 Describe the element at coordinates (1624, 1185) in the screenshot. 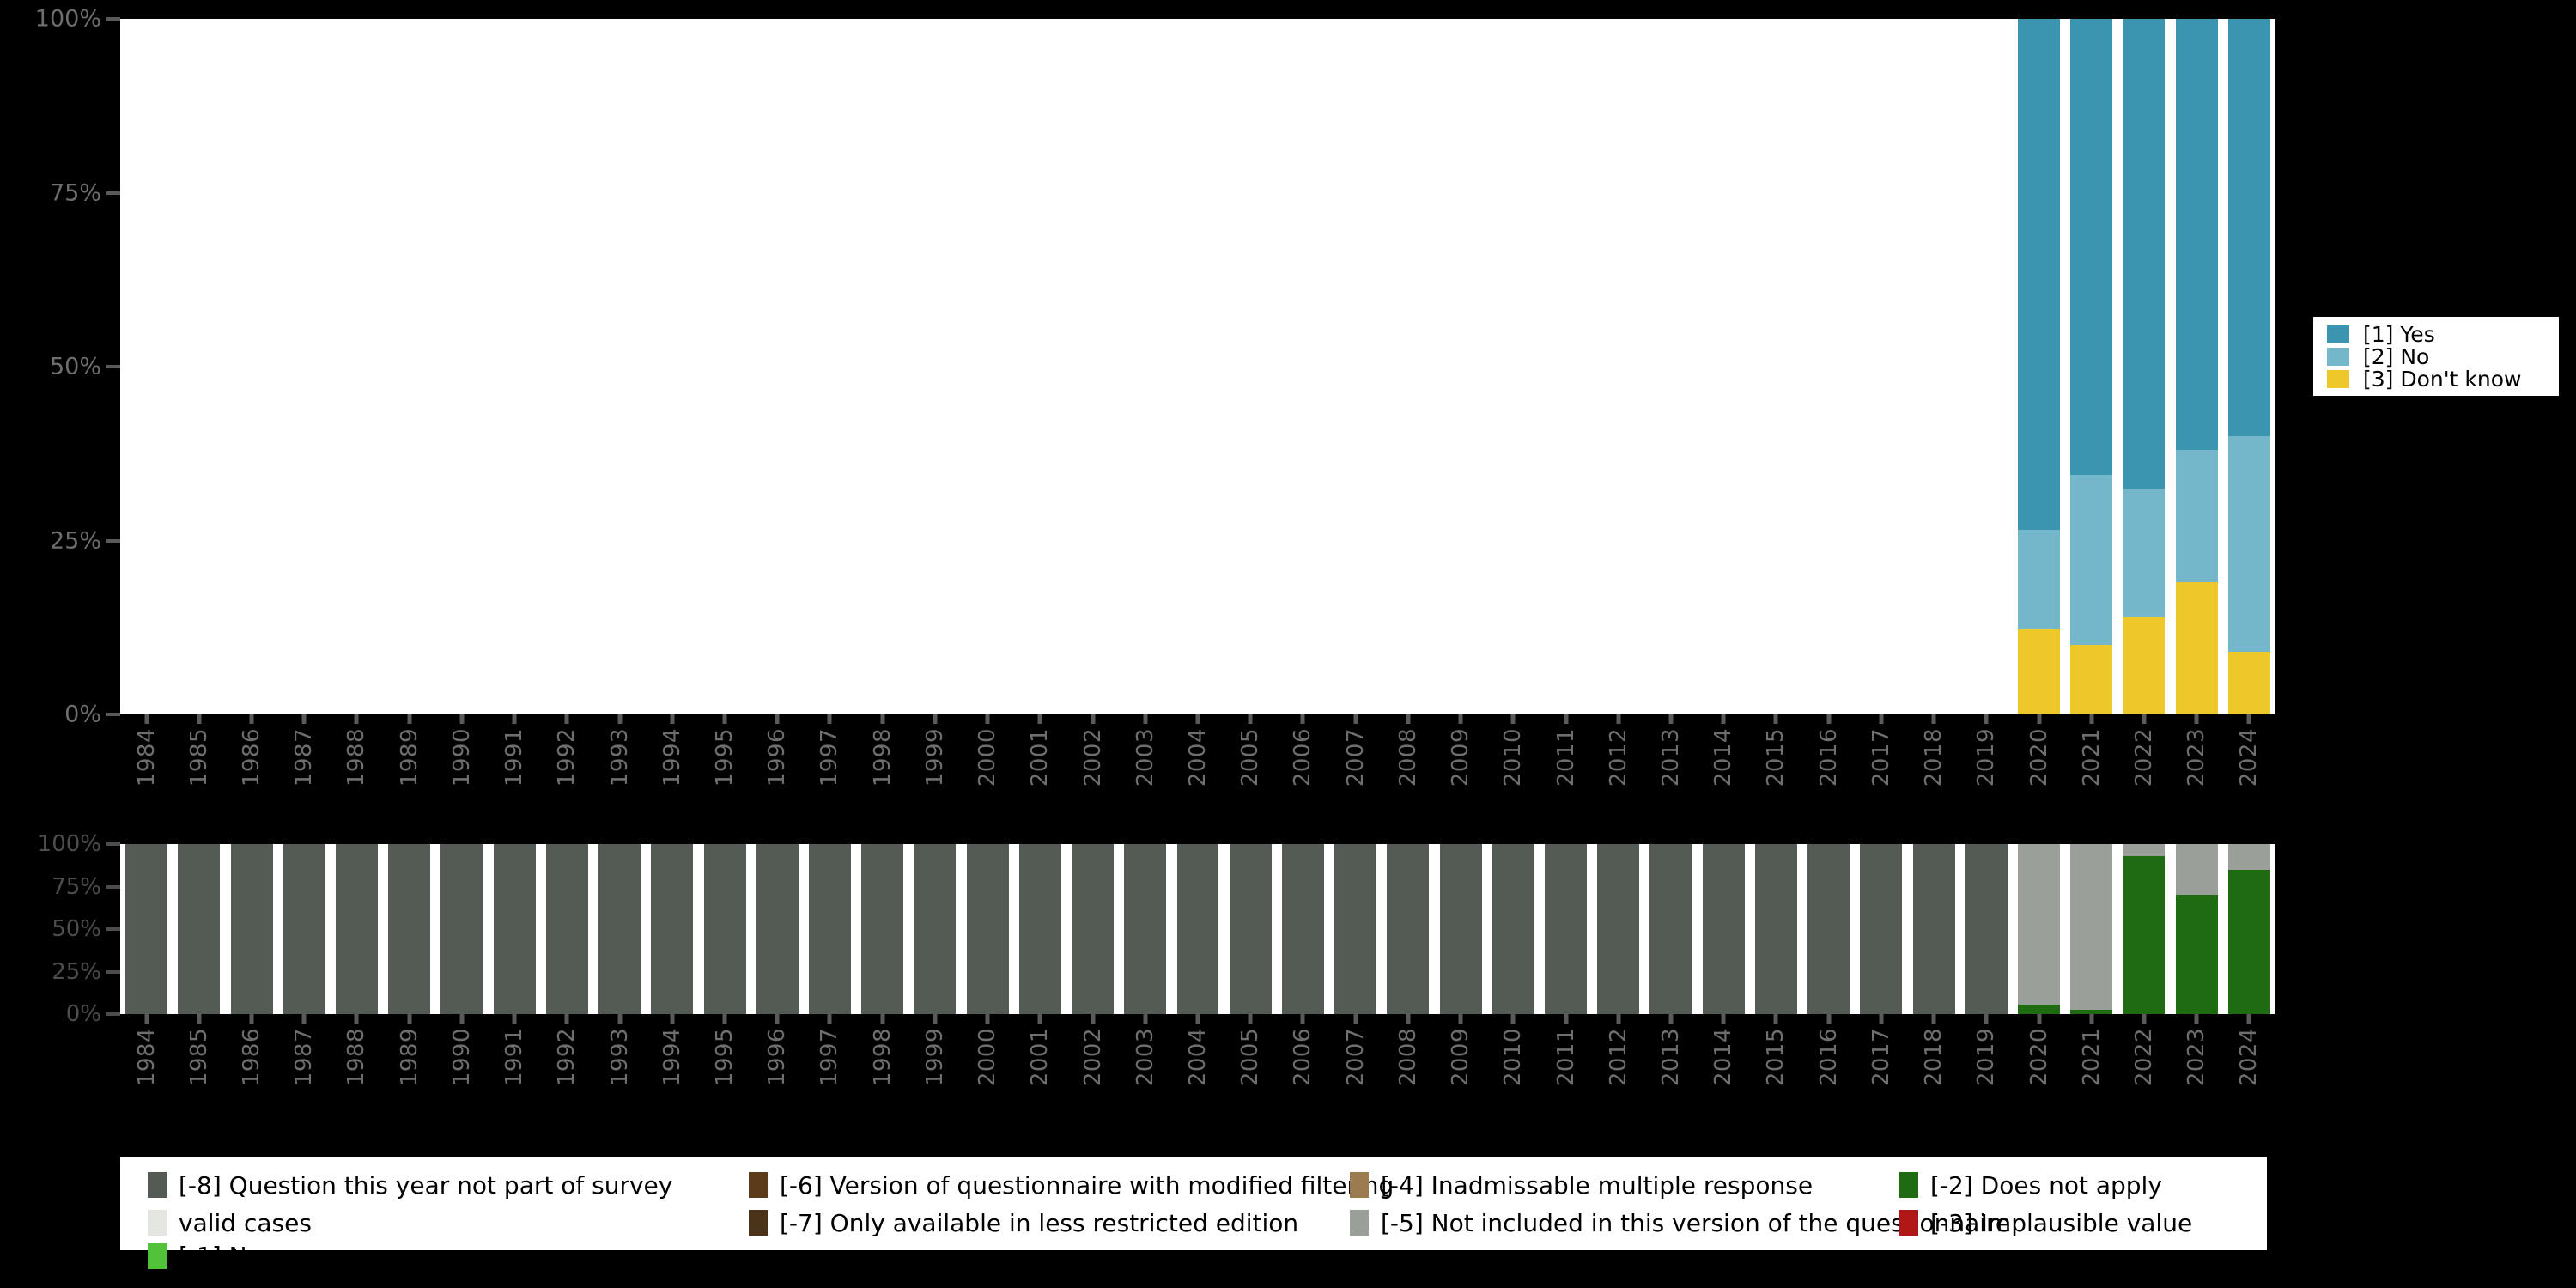

I see `missing-legend-item: [-4] Inadmissable multiple response` at that location.